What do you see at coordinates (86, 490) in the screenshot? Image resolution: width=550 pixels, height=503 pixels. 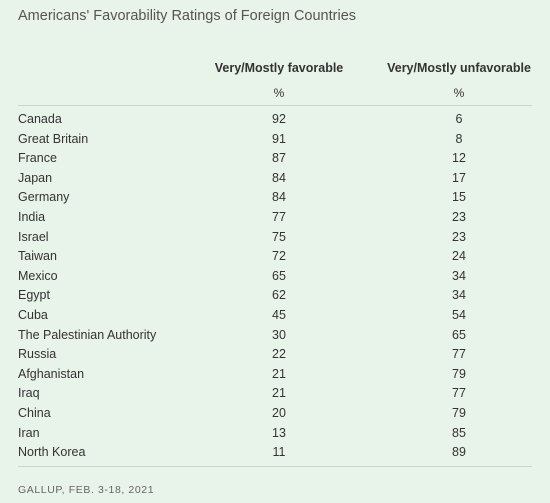 I see `source: GALLUP, FEB. 3-18, 2021` at bounding box center [86, 490].